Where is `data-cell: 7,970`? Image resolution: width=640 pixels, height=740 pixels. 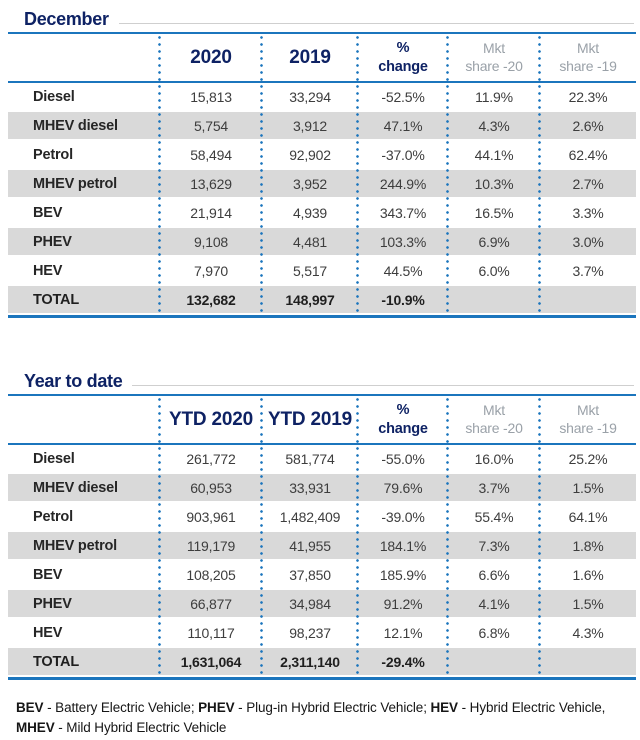
data-cell: 7,970 is located at coordinates (211, 270).